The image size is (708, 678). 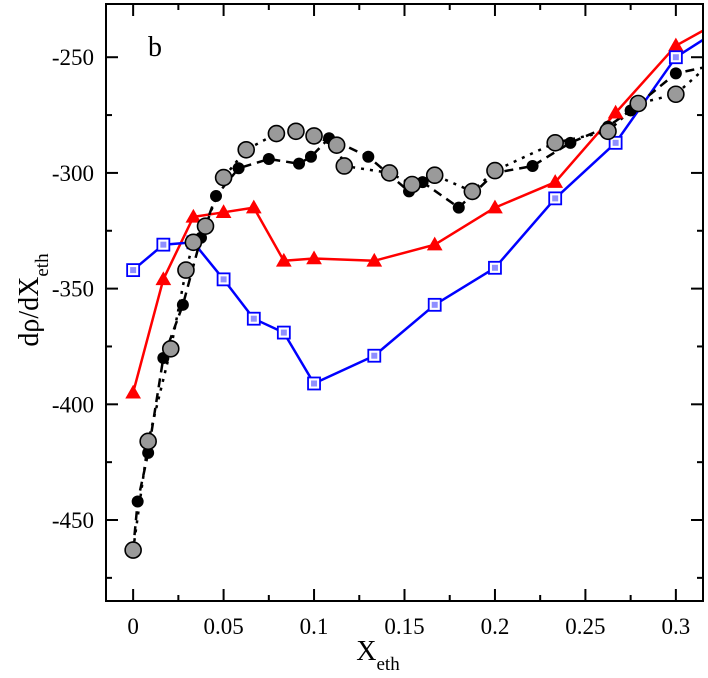 What do you see at coordinates (133, 626) in the screenshot?
I see `x-tick-label: 0` at bounding box center [133, 626].